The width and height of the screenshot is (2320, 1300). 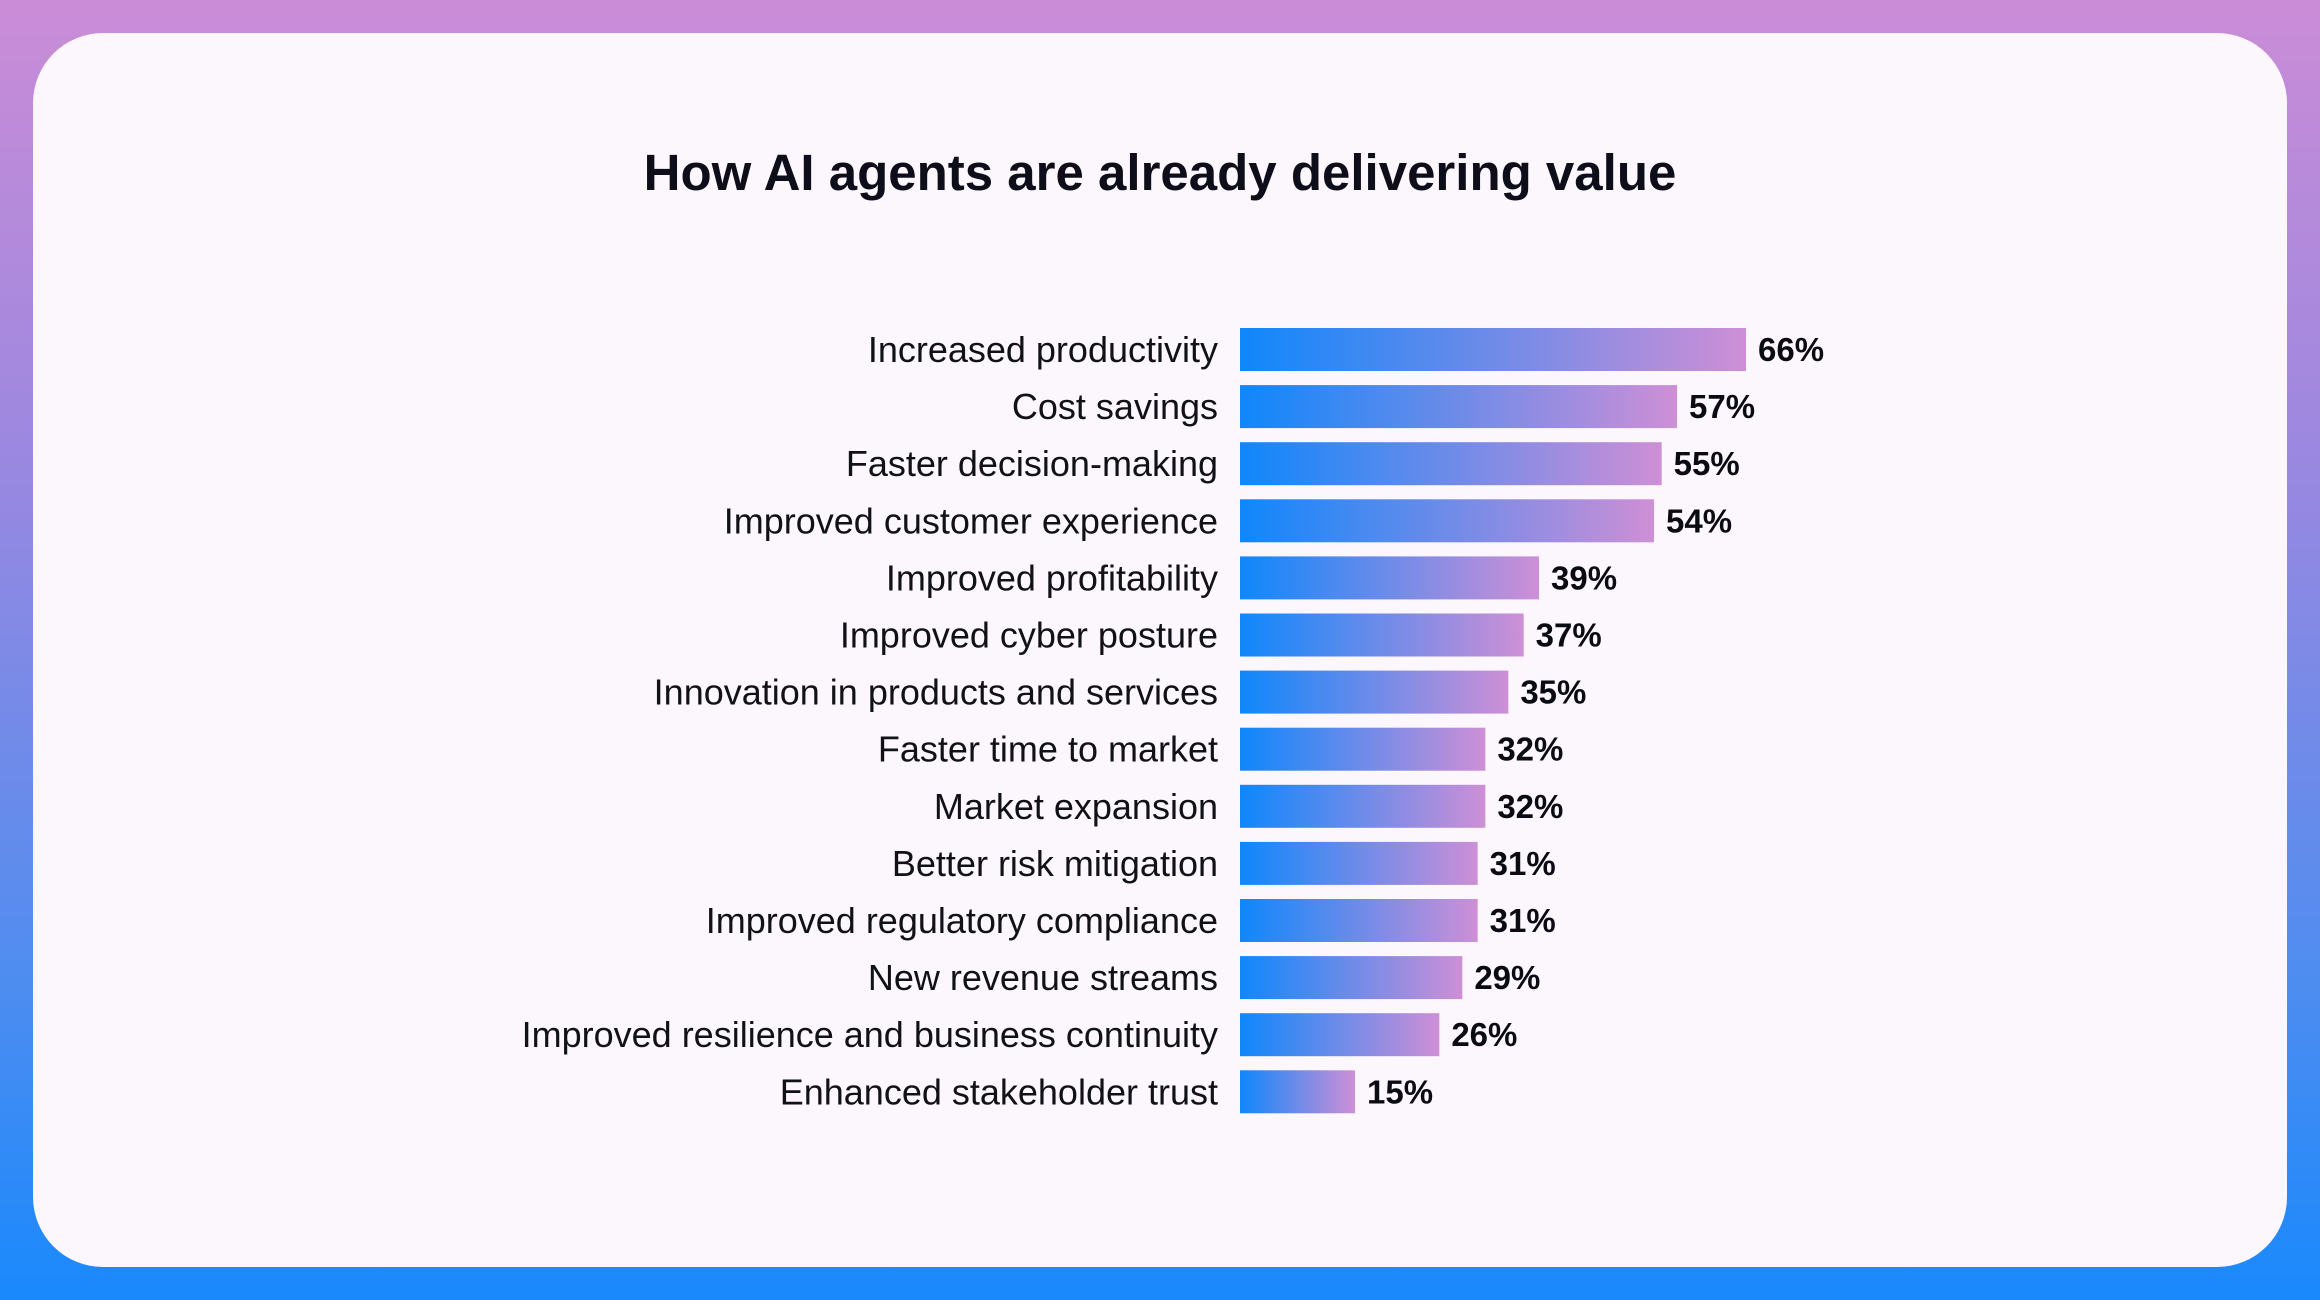 What do you see at coordinates (971, 520) in the screenshot?
I see `category-label: Improved customer experience` at bounding box center [971, 520].